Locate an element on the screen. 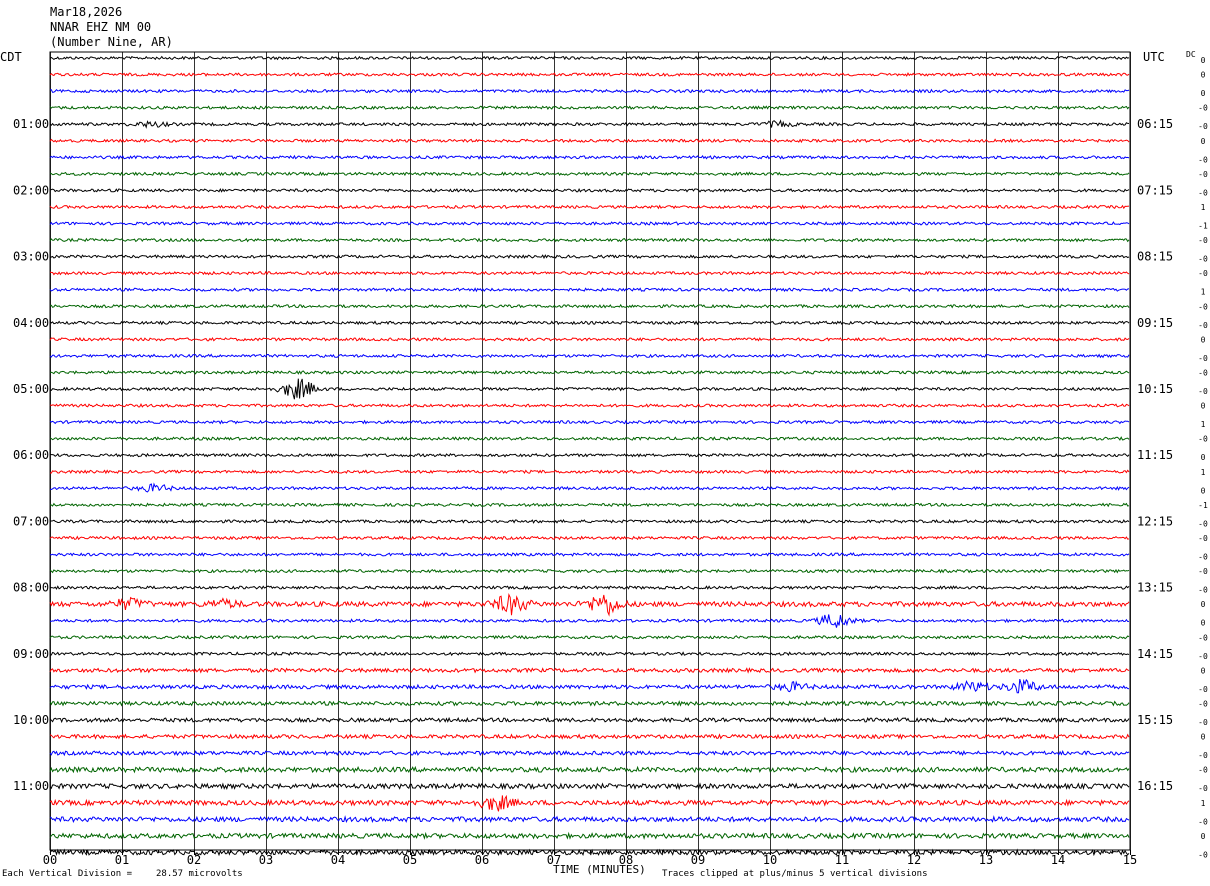  x-axis-title: TIME (MINUTES) is located at coordinates (599, 869).